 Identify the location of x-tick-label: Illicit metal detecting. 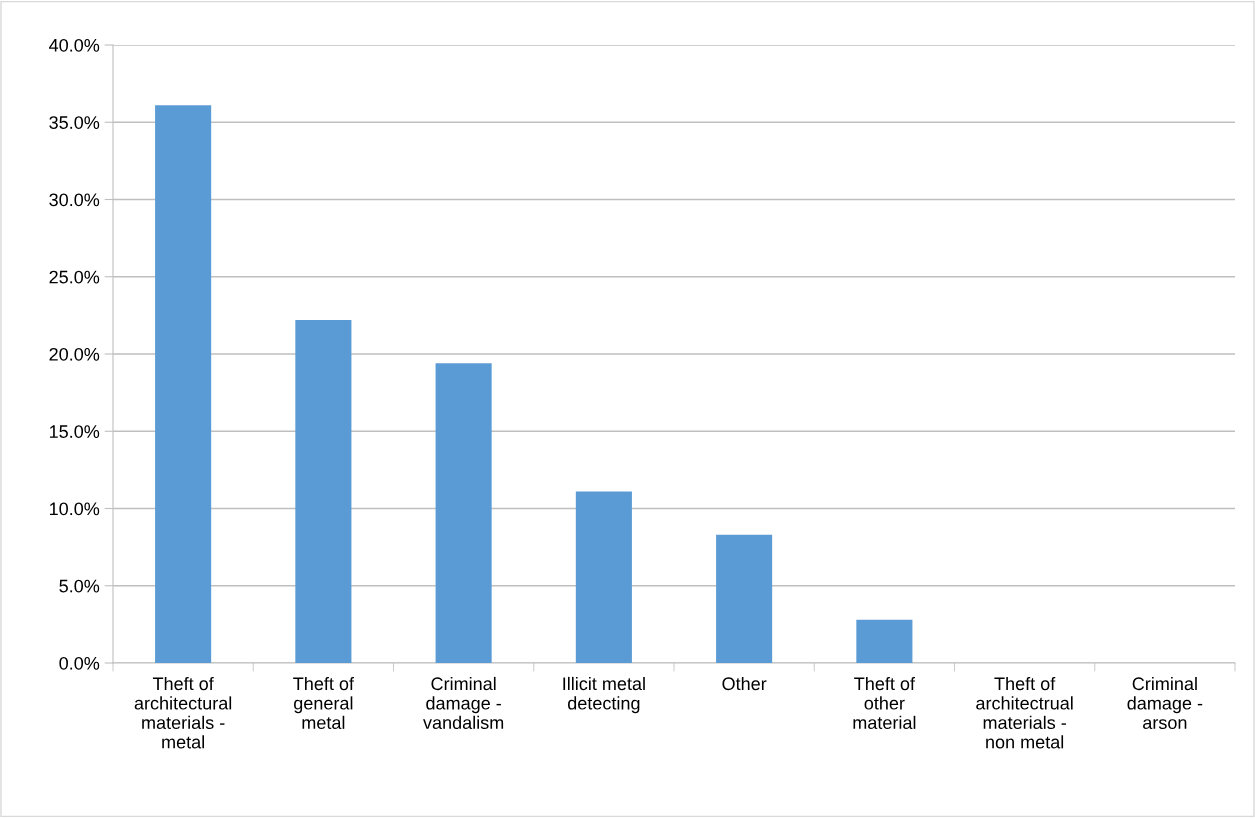
(604, 695).